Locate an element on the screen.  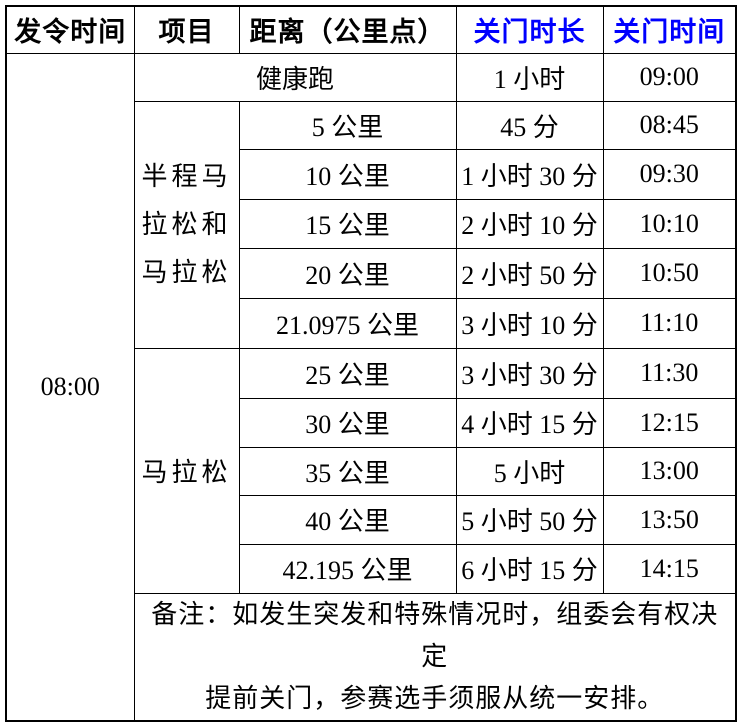
event-group-marathon-cell: 马拉松 is located at coordinates (186, 470).